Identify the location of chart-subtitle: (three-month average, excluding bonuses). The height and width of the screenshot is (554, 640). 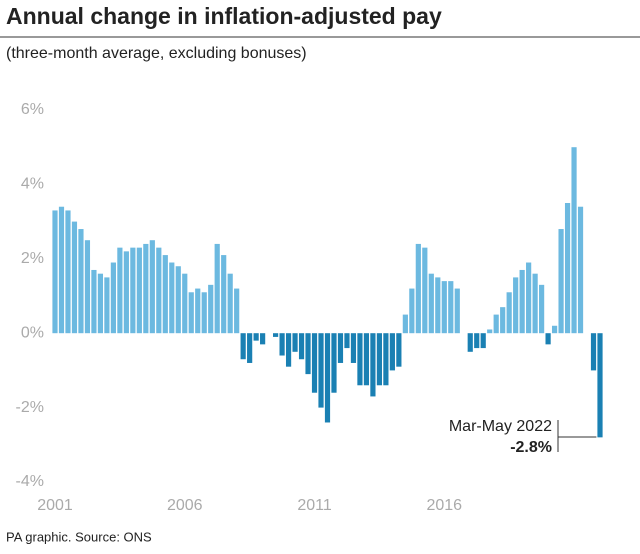
(156, 53).